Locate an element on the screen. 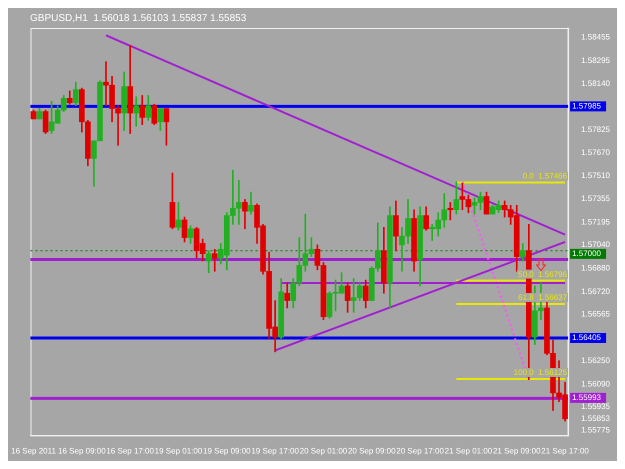  x-tick-label: 20 Sep 09:00 is located at coordinates (372, 451).